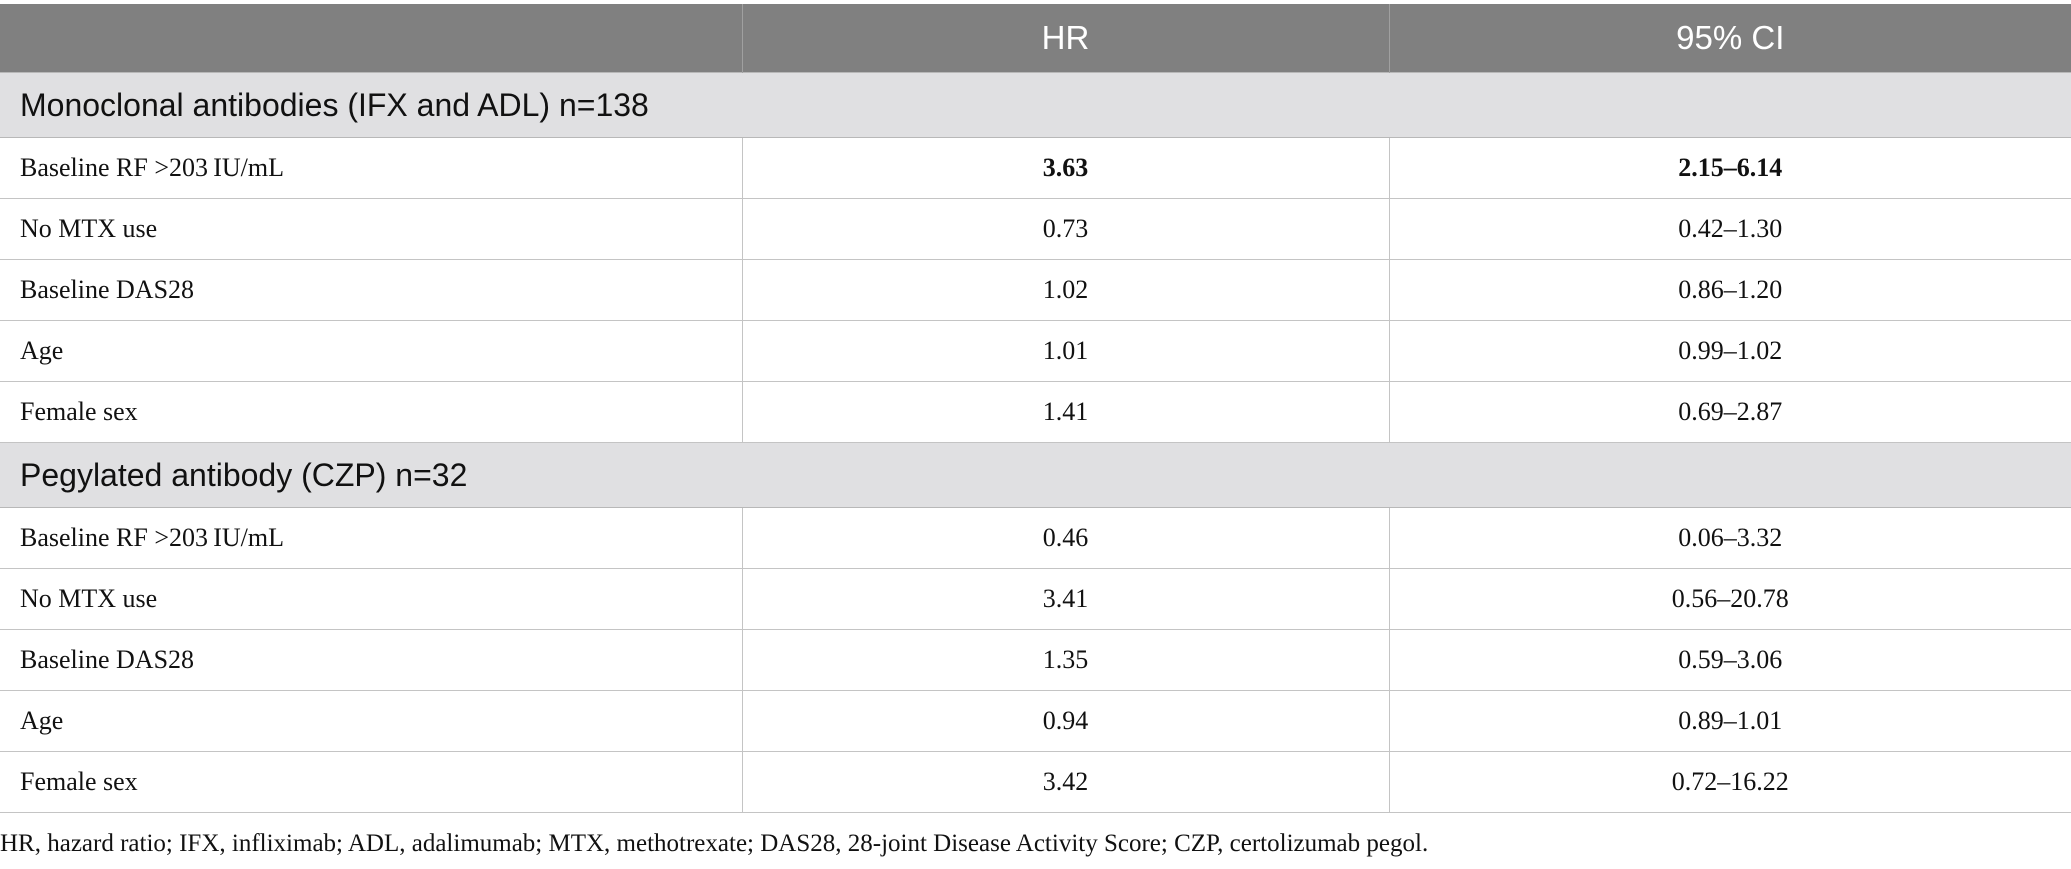 This screenshot has height=869, width=2071. I want to click on header-hr: HR, so click(1065, 38).